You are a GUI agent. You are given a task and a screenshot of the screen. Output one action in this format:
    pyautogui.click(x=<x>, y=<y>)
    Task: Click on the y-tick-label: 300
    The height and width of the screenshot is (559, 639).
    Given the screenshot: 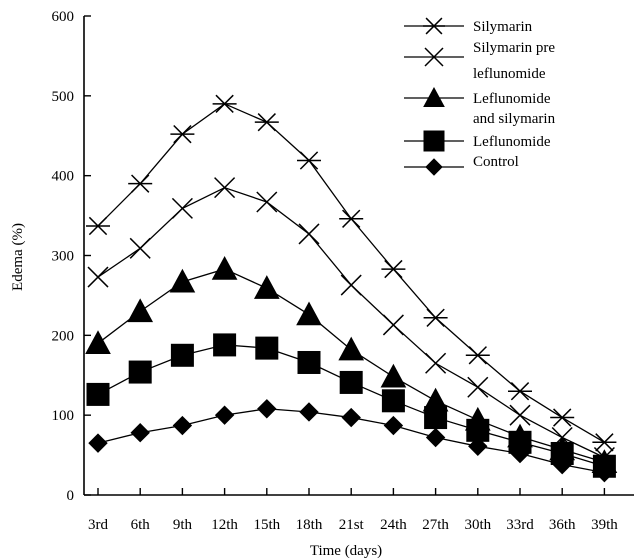 What is the action you would take?
    pyautogui.click(x=63, y=257)
    